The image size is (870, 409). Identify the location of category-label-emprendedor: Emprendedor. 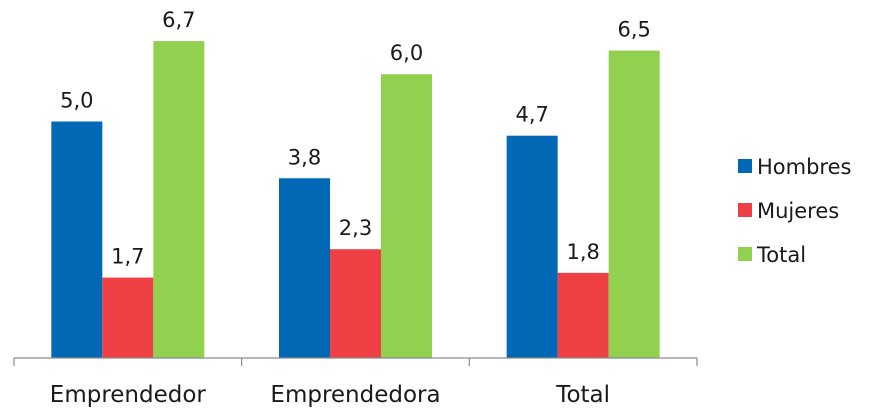
(128, 395).